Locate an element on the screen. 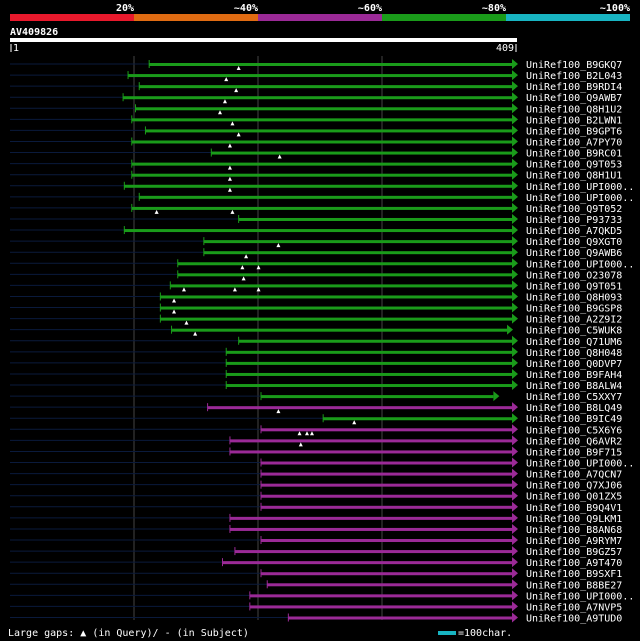 The width and height of the screenshot is (640, 641). hit-row: UniRef100_B9GSP8 is located at coordinates (316, 308).